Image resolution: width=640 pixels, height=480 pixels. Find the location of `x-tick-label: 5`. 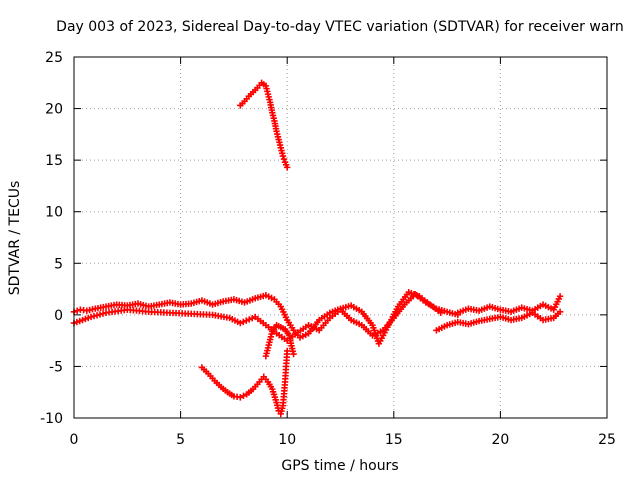

x-tick-label: 5 is located at coordinates (180, 440).